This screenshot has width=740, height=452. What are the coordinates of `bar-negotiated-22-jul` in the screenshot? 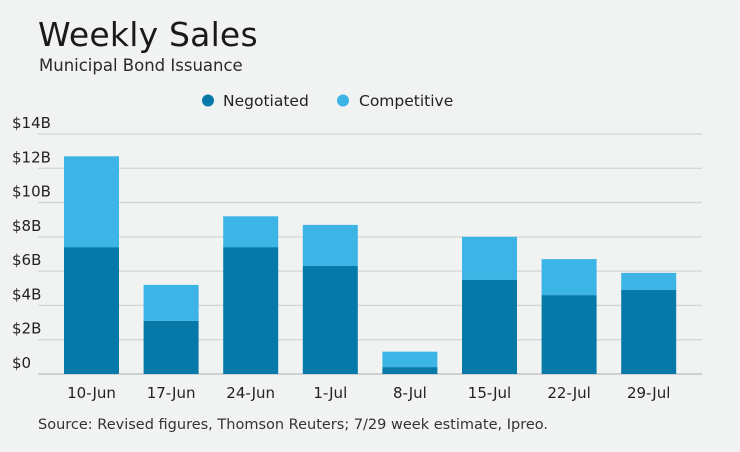 It's located at (569, 334).